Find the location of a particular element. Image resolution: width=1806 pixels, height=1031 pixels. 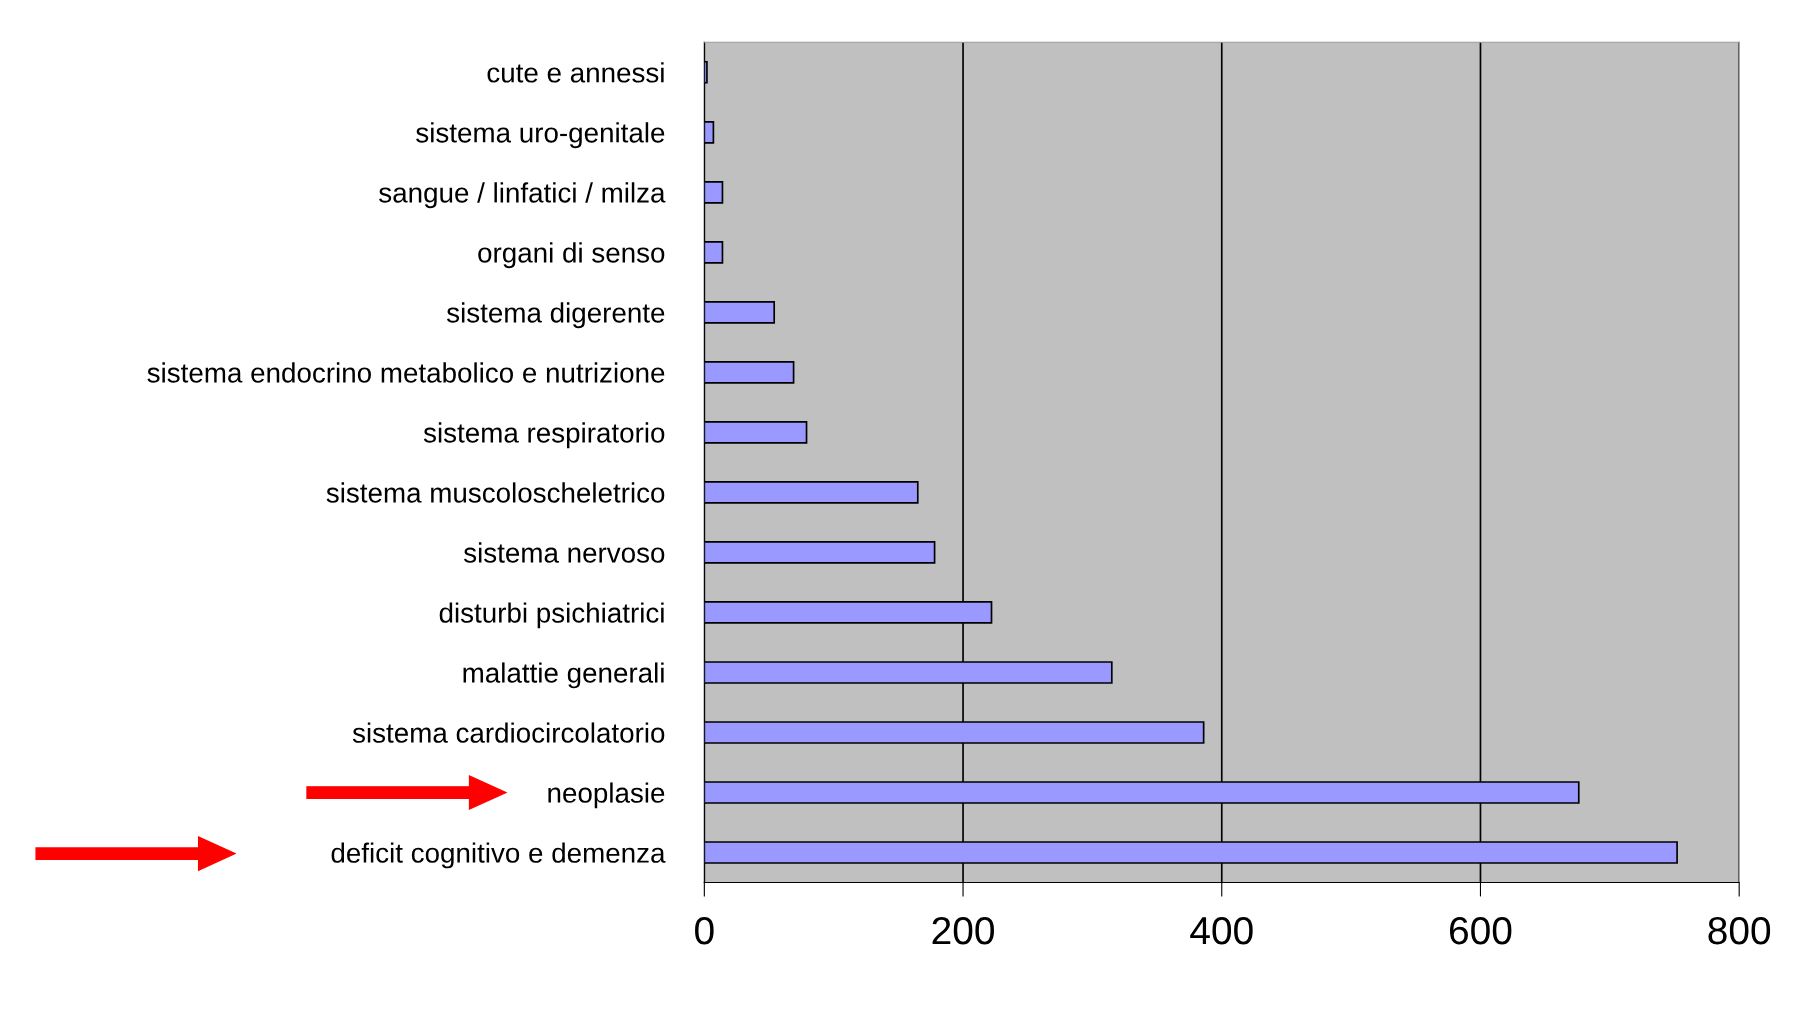

y-tick-label: sistema respiratorio is located at coordinates (544, 435).